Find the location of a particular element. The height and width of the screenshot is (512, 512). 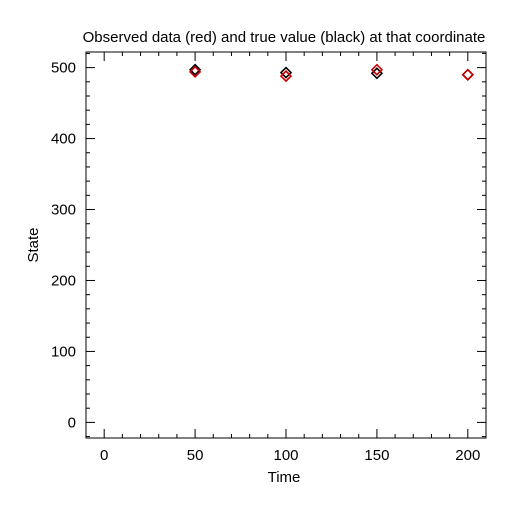

x-tick-label: 100 is located at coordinates (285, 455).